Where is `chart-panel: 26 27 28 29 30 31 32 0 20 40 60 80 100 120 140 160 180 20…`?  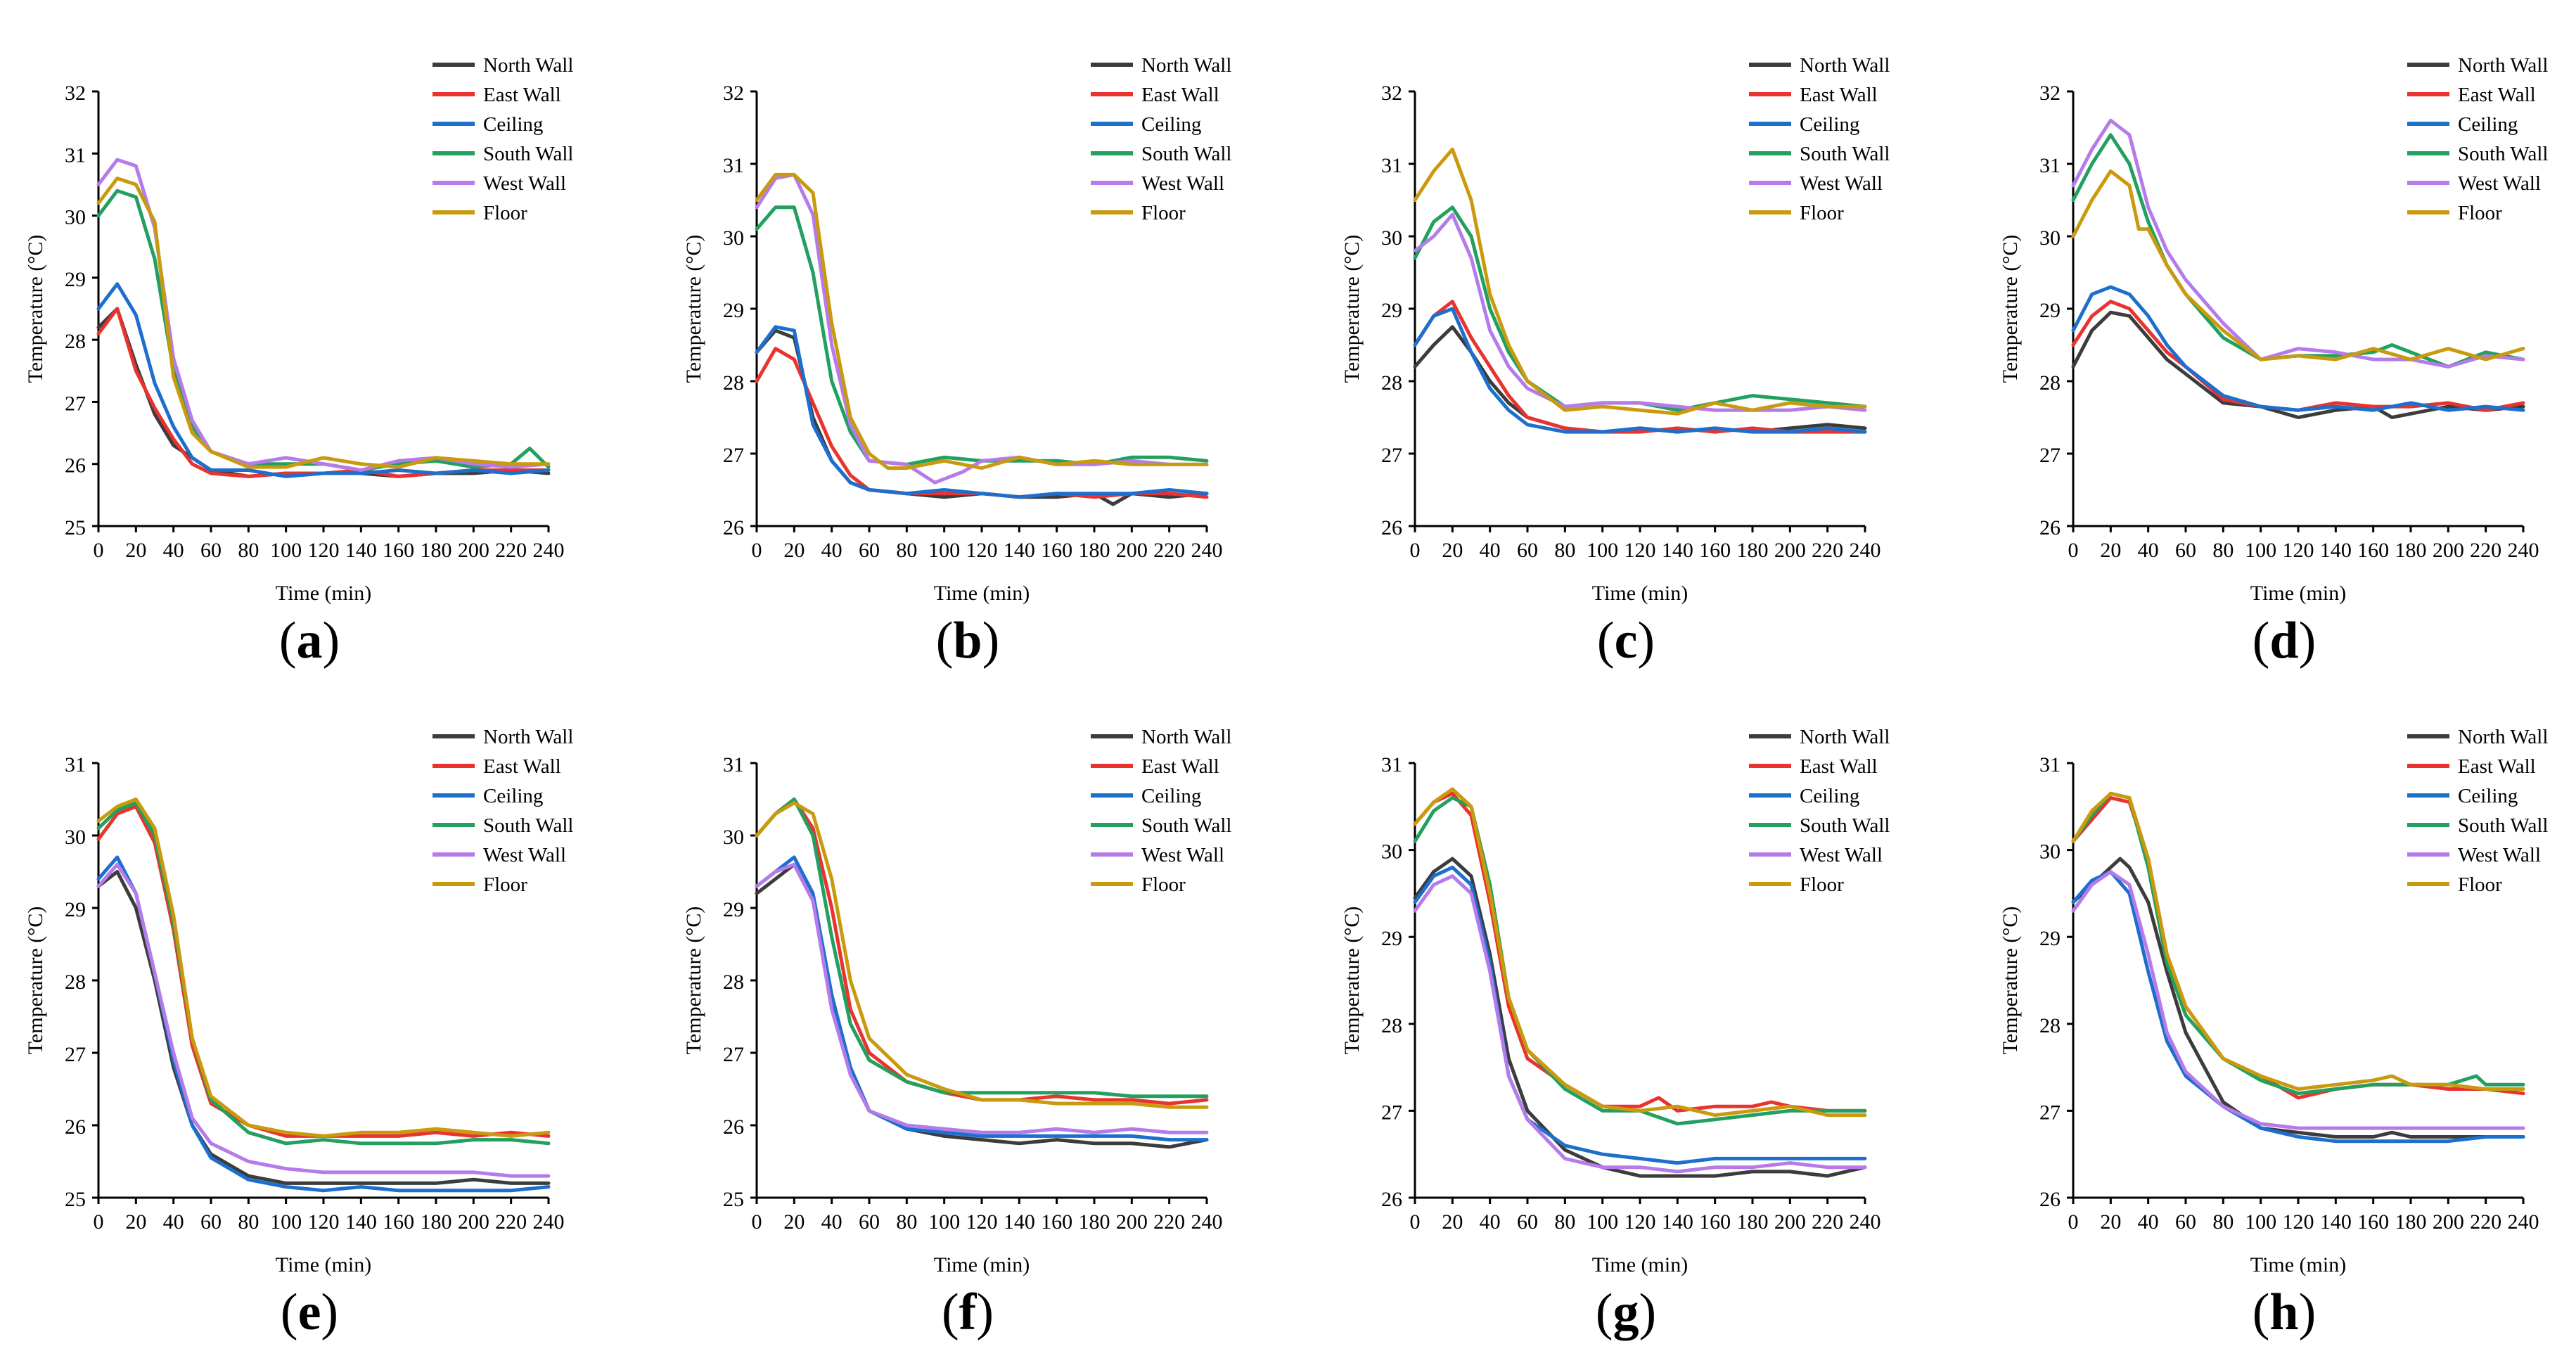 chart-panel: 26 27 28 29 30 31 32 0 20 40 60 80 100 120 140 160 180 20… is located at coordinates (957, 362).